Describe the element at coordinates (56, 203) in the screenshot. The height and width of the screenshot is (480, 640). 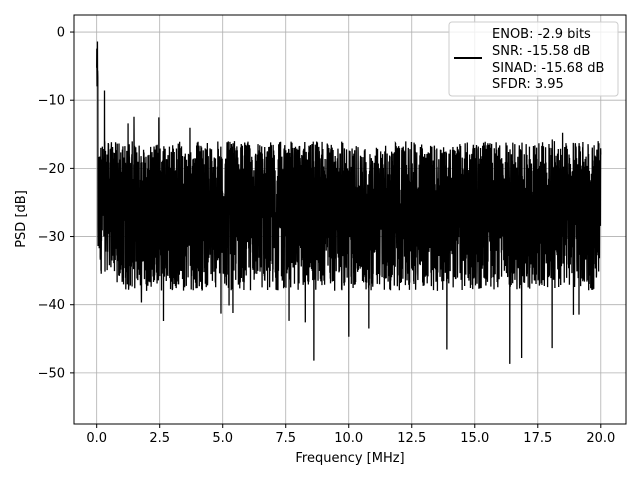
I see `y-axis-ticks: 0 −10 −20 −30 −40 −50` at that location.